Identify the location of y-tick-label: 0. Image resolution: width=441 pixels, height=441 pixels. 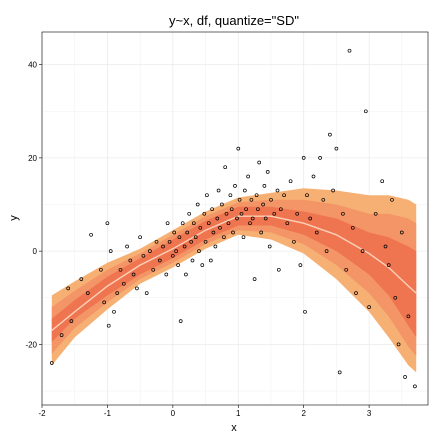
(35, 251).